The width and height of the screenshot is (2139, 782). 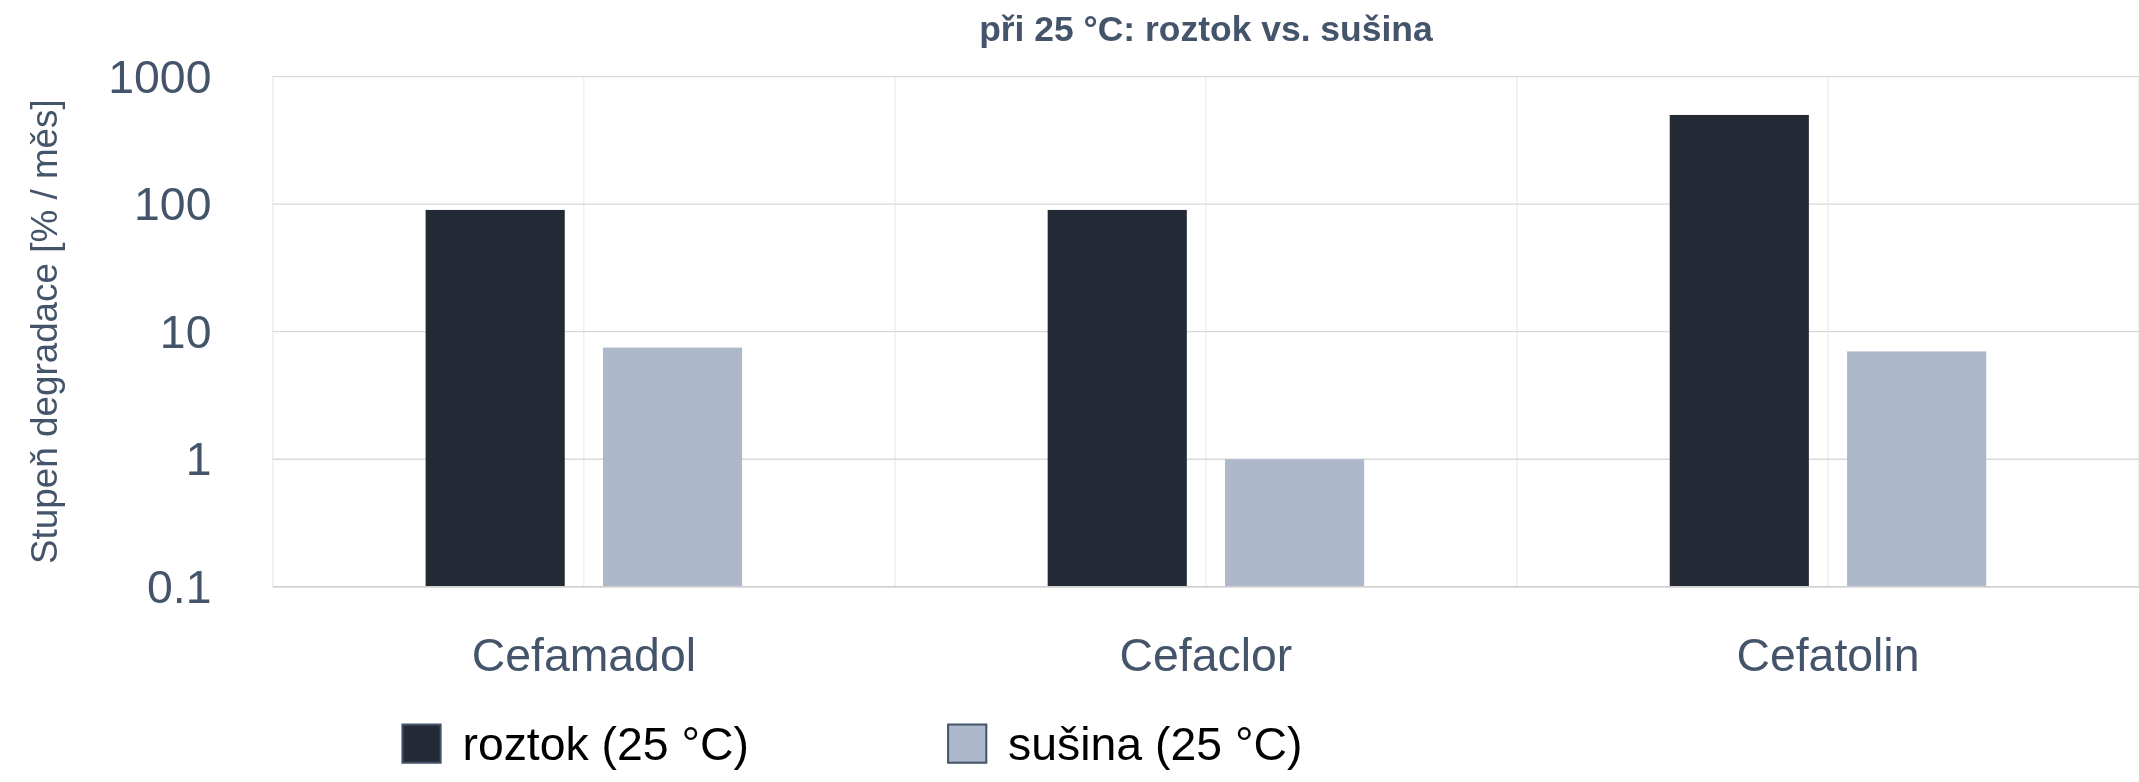 I want to click on y-tick-label: 0.1, so click(x=179, y=586).